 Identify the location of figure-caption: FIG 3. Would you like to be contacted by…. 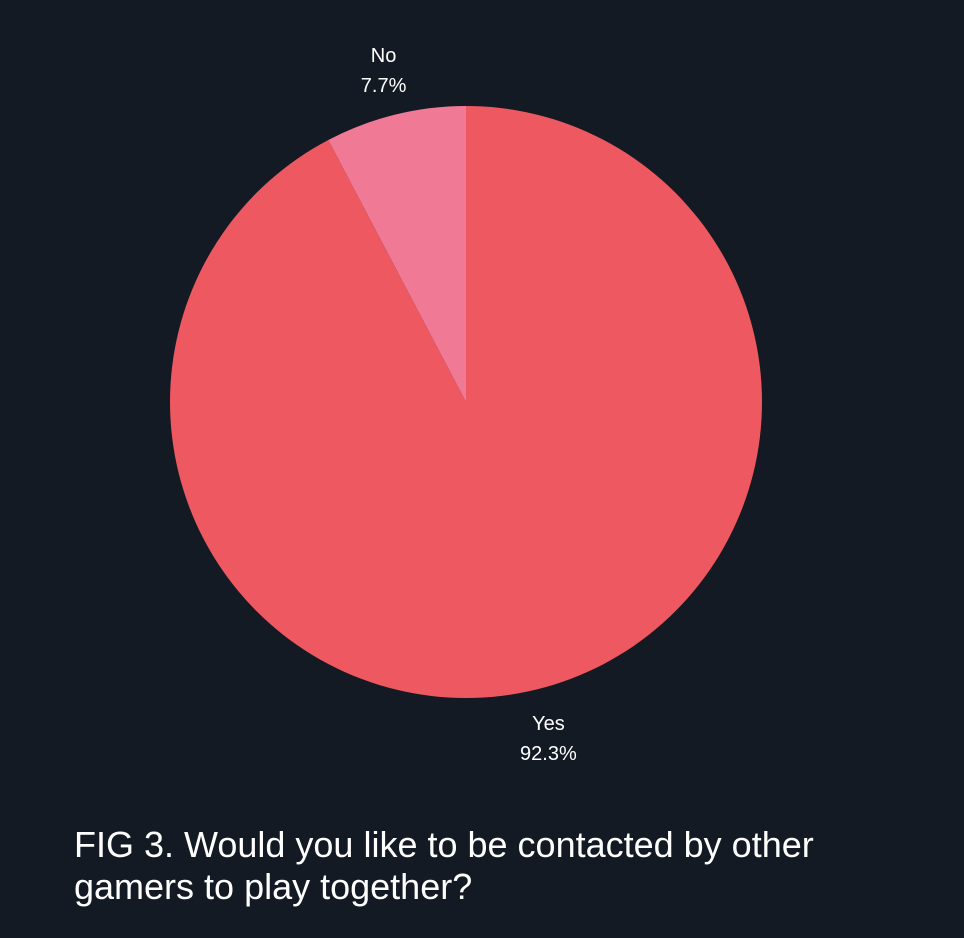
(444, 865).